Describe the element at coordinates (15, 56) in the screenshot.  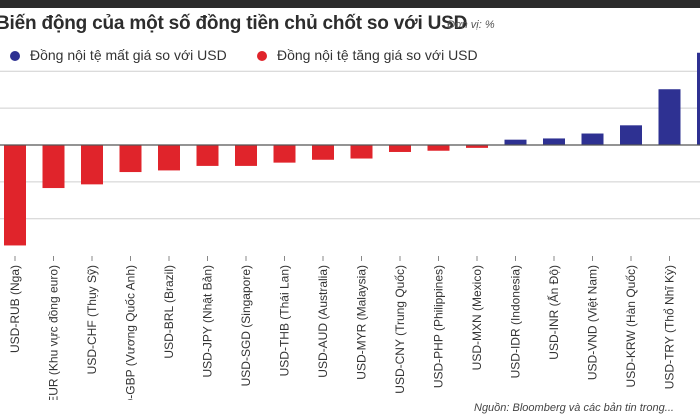
I see `legend-dot-weaken-icon` at that location.